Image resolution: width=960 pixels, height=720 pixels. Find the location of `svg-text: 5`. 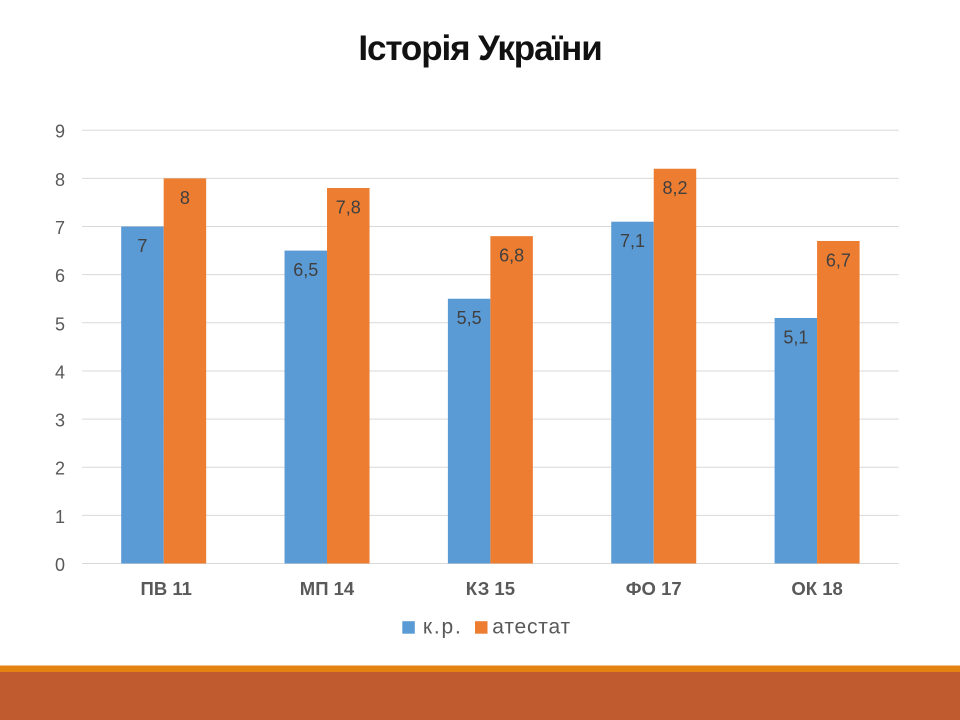

svg-text: 5 is located at coordinates (60, 324).